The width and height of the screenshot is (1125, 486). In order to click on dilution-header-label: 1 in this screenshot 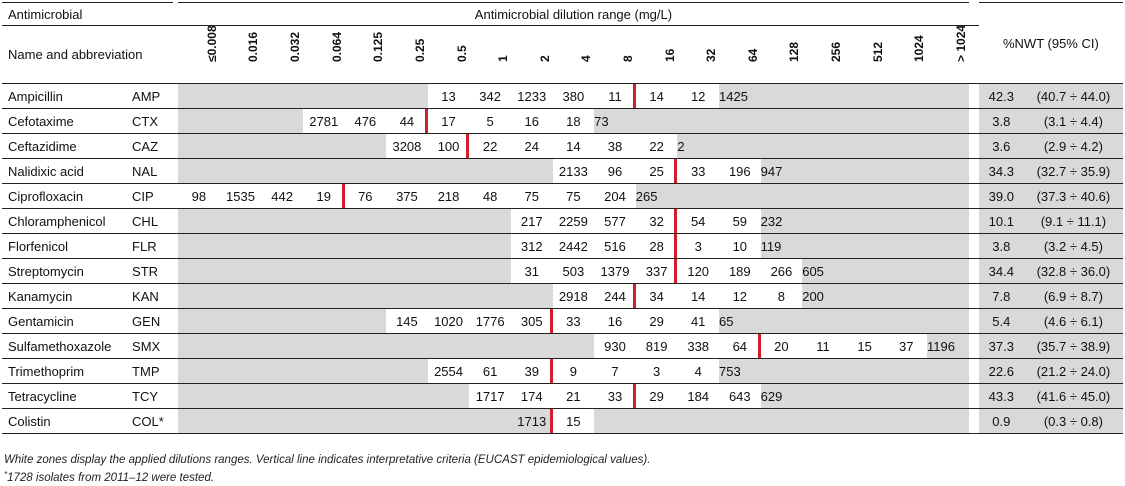, I will do `click(503, 58)`.